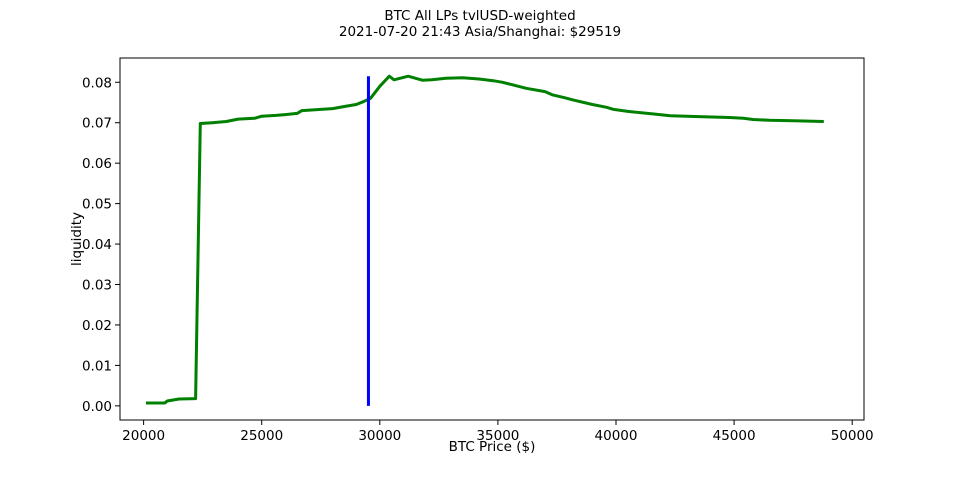  What do you see at coordinates (497, 436) in the screenshot?
I see `x-tick-label: 35000` at bounding box center [497, 436].